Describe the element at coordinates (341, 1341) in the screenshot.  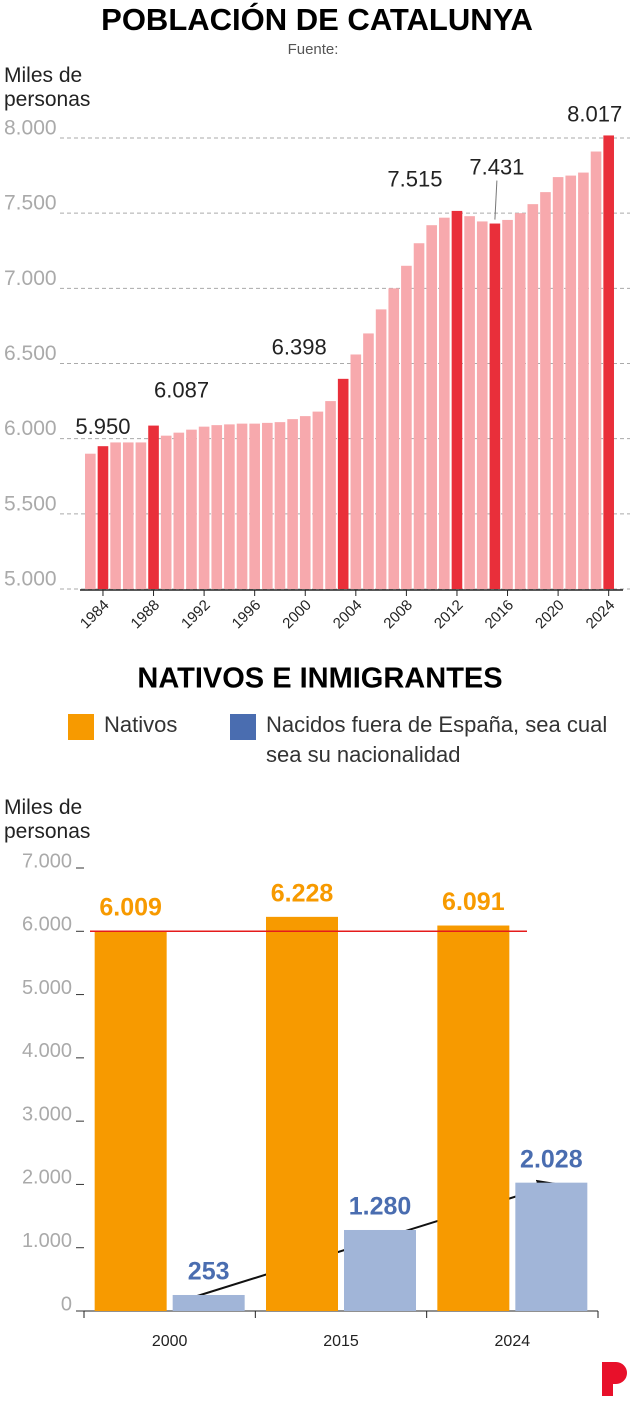
I see `x-tick-label: 2015` at that location.